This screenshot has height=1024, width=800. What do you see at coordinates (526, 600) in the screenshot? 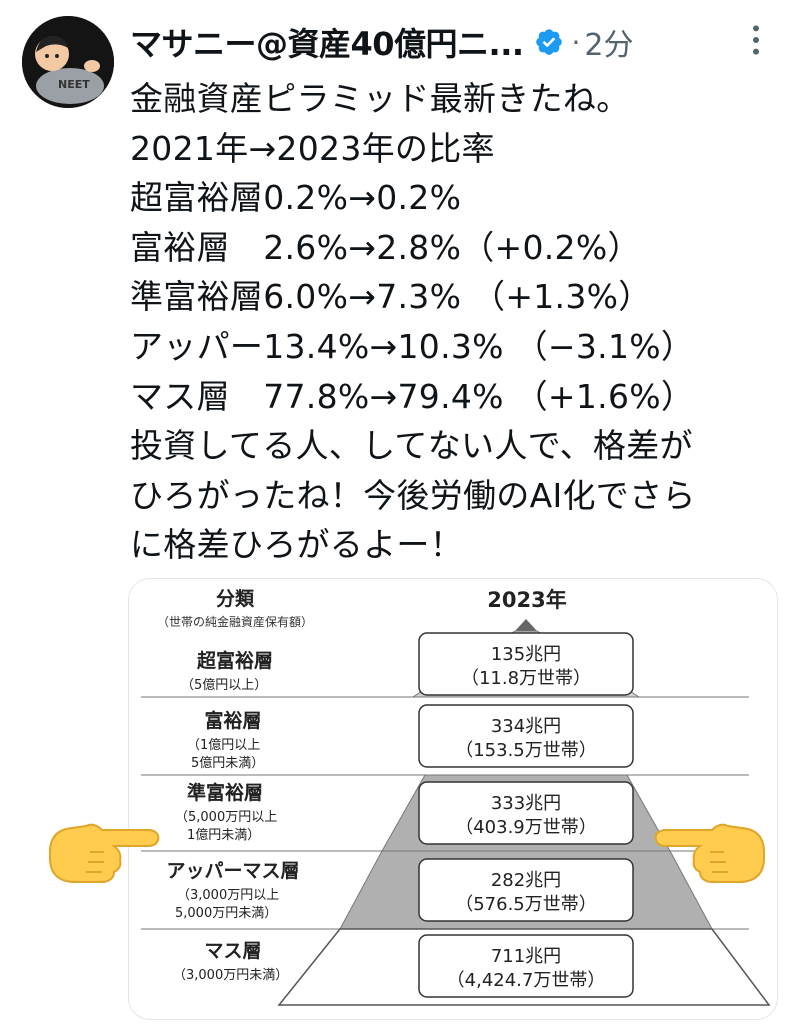
I see `header-year: 2023年` at bounding box center [526, 600].